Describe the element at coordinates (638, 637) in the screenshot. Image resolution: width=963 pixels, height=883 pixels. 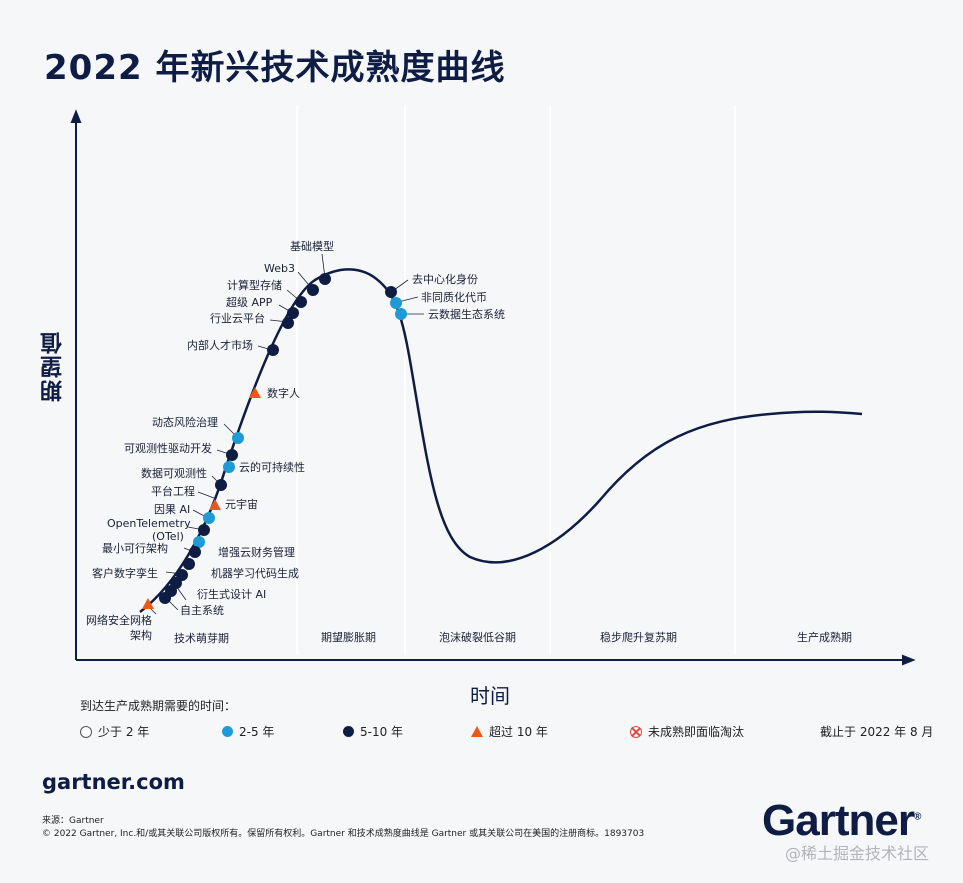
I see `phase-label-slope: 稳步爬升复苏期` at that location.